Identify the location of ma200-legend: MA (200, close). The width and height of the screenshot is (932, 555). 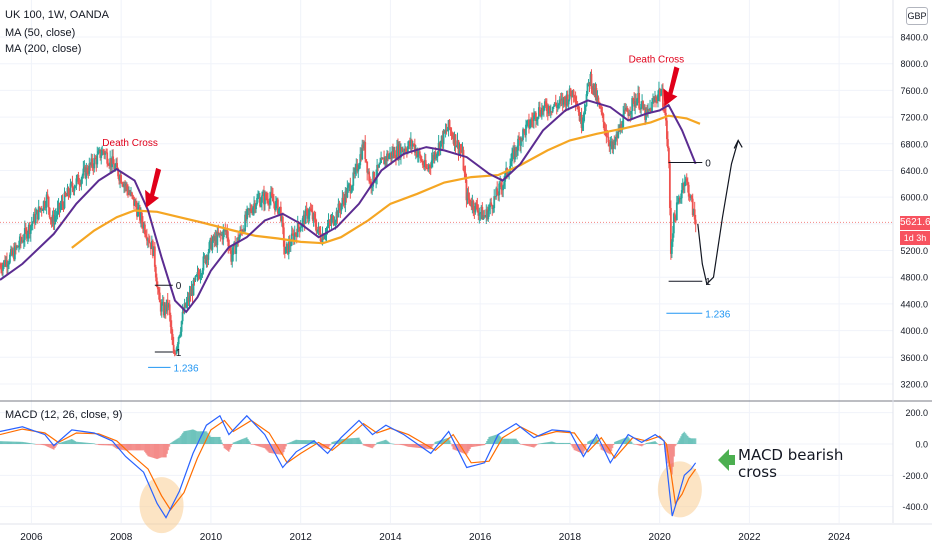
(43, 49).